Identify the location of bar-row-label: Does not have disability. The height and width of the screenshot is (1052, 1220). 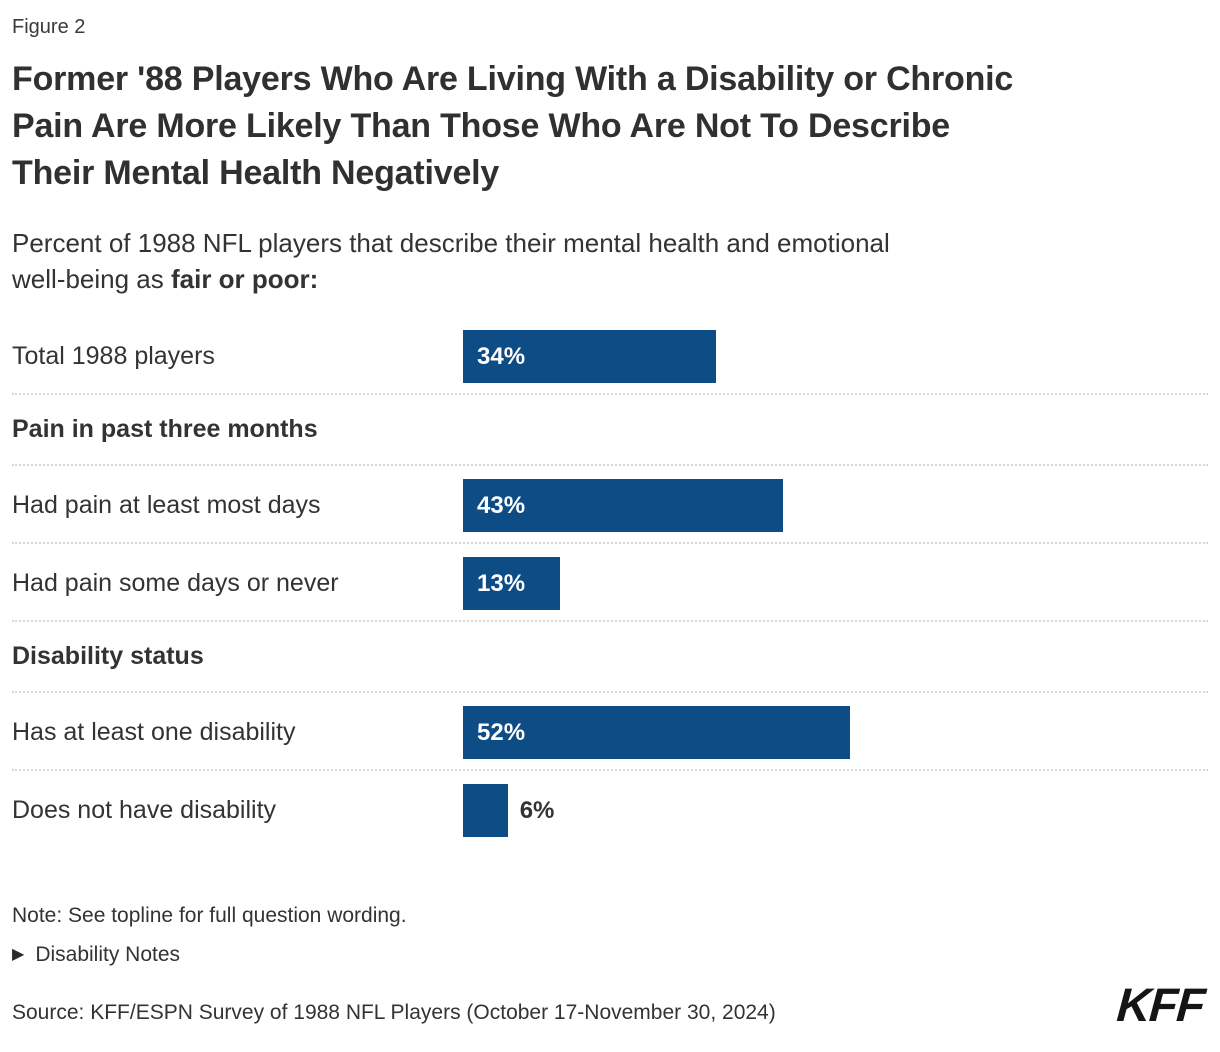
(144, 810).